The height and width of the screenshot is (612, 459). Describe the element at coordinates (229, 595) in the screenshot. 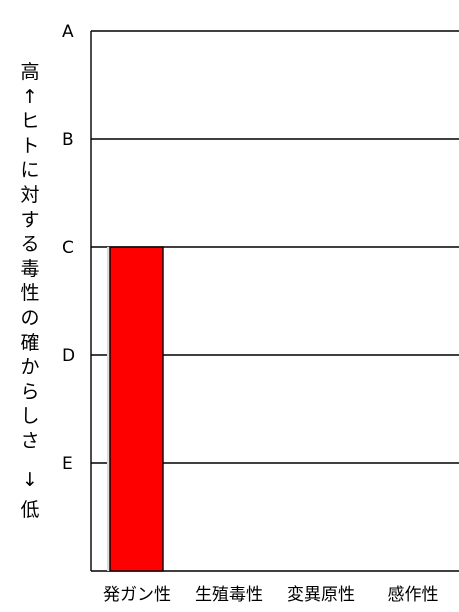

I see `x-tick-label: 生殖毒性` at that location.